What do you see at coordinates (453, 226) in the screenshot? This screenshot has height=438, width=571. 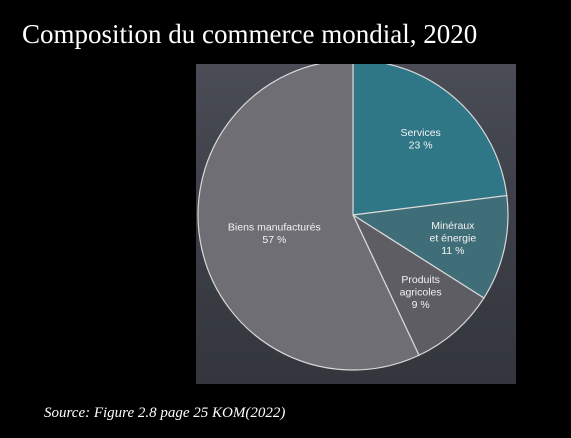 I see `slice-category-label: Minéraux` at bounding box center [453, 226].